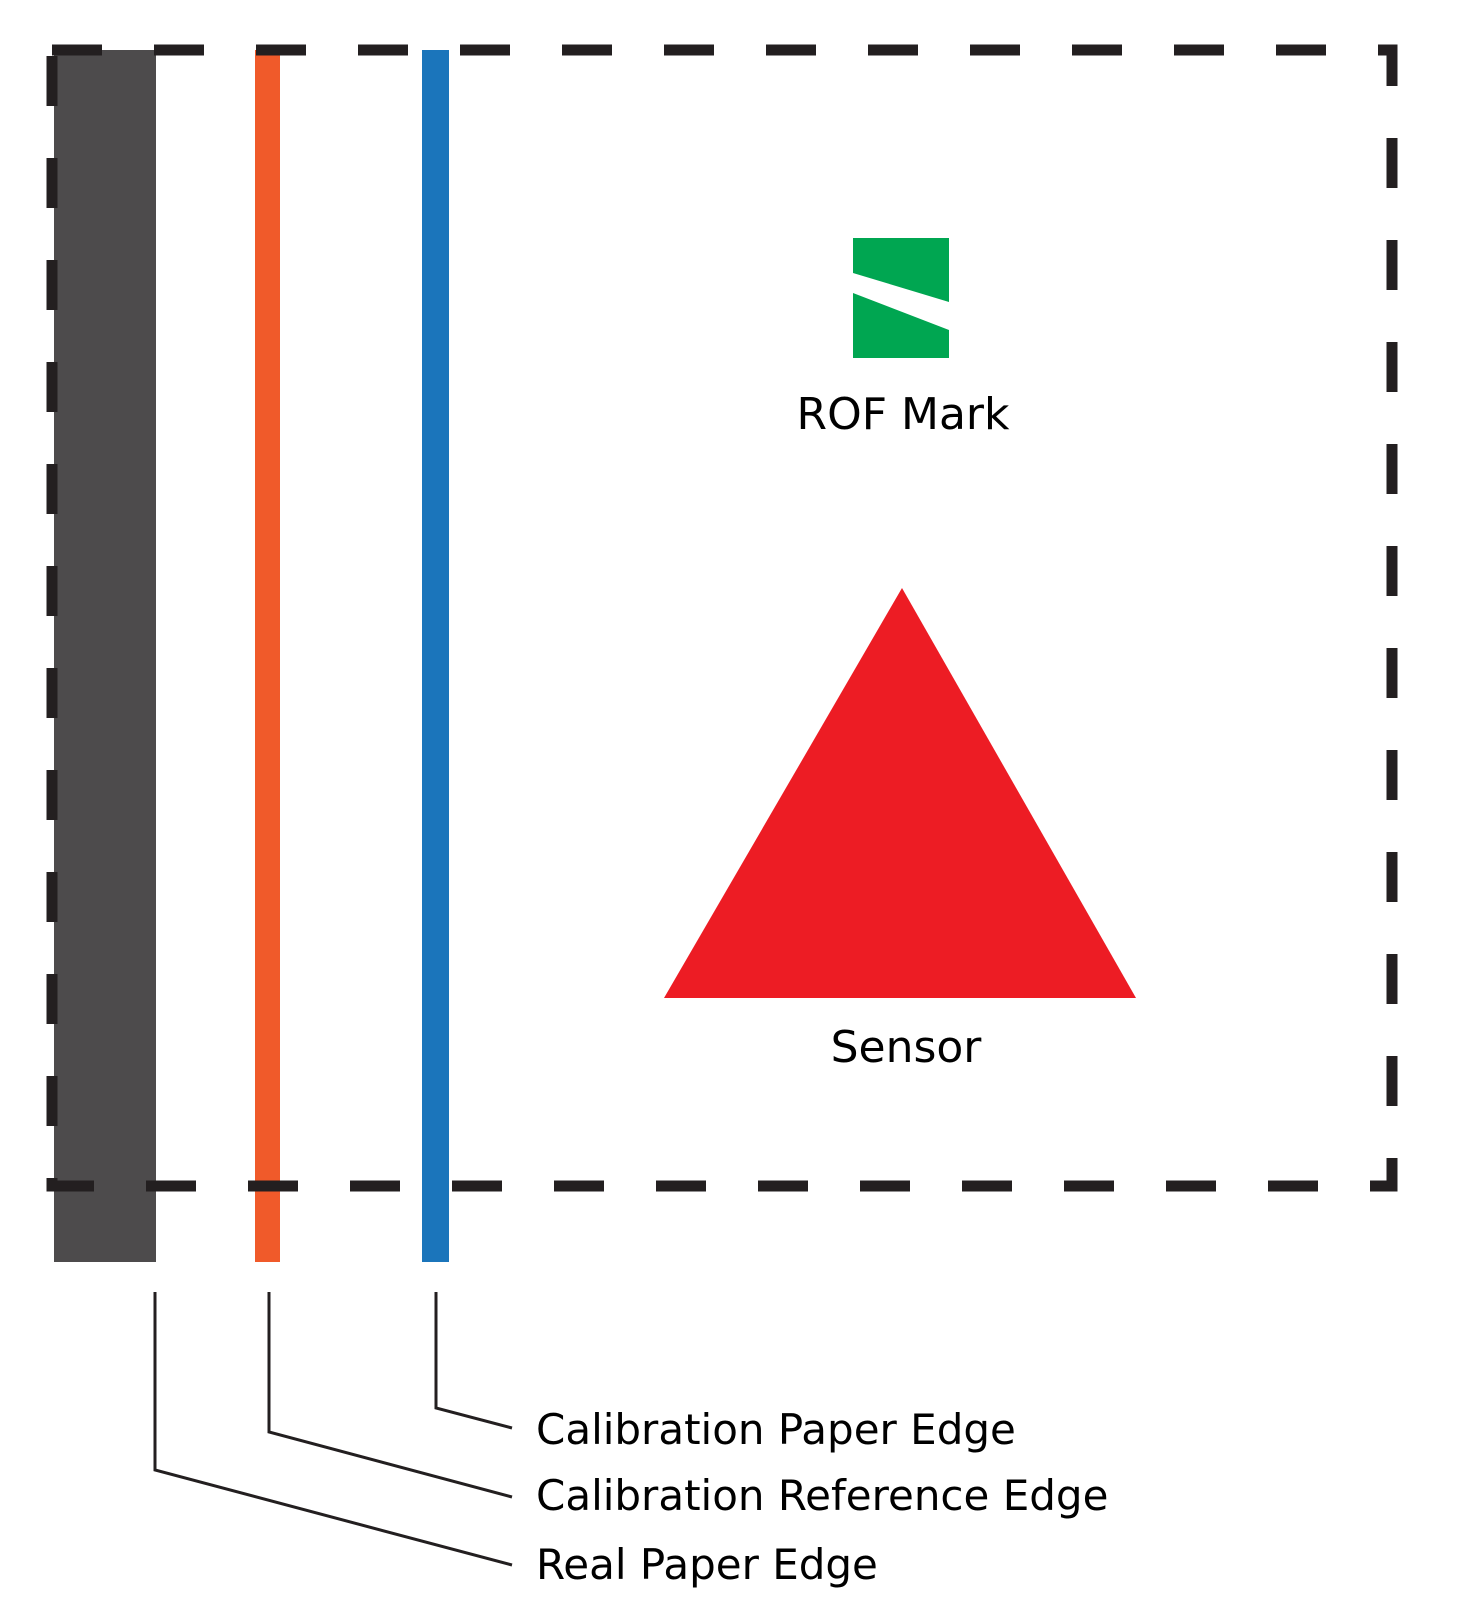  I want to click on sensor-triangle-icon, so click(900, 793).